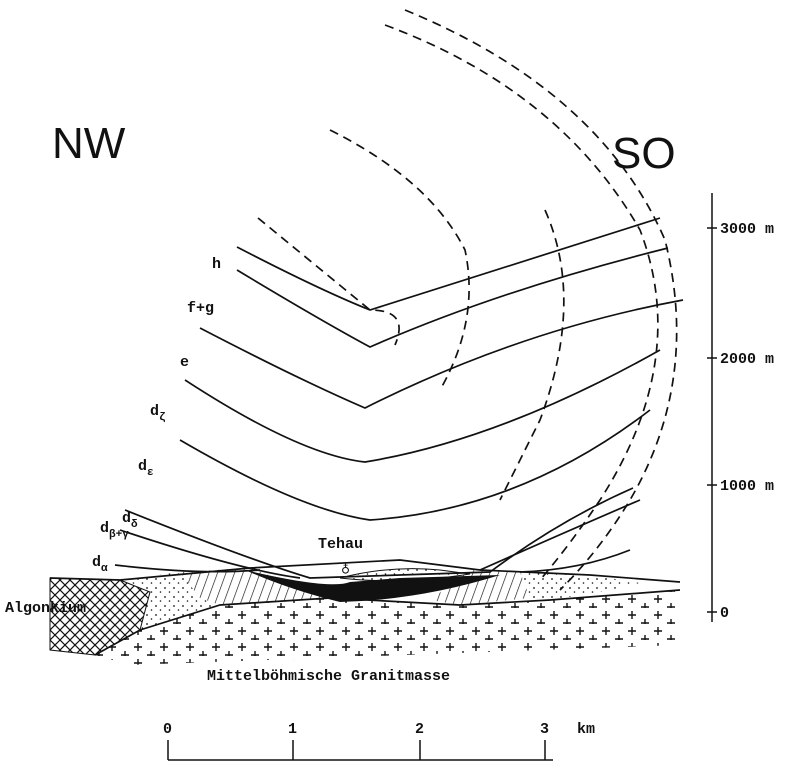 Image resolution: width=797 pixels, height=765 pixels. What do you see at coordinates (747, 229) in the screenshot?
I see `scale-label: 3000 m` at bounding box center [747, 229].